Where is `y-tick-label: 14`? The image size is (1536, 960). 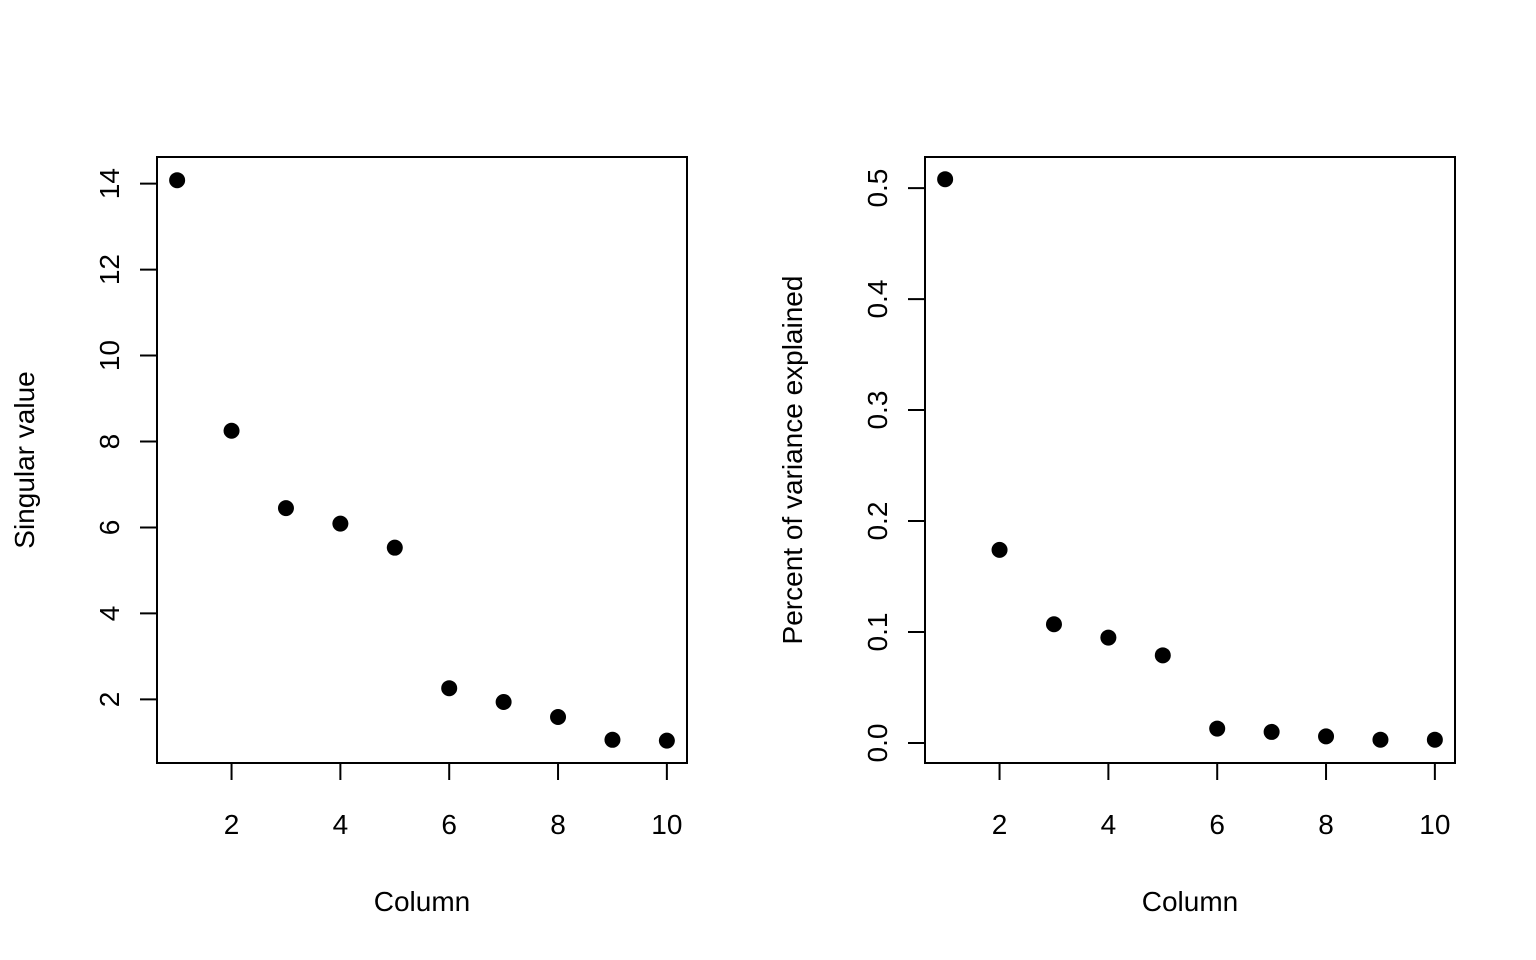
y-tick-label: 14 is located at coordinates (109, 183).